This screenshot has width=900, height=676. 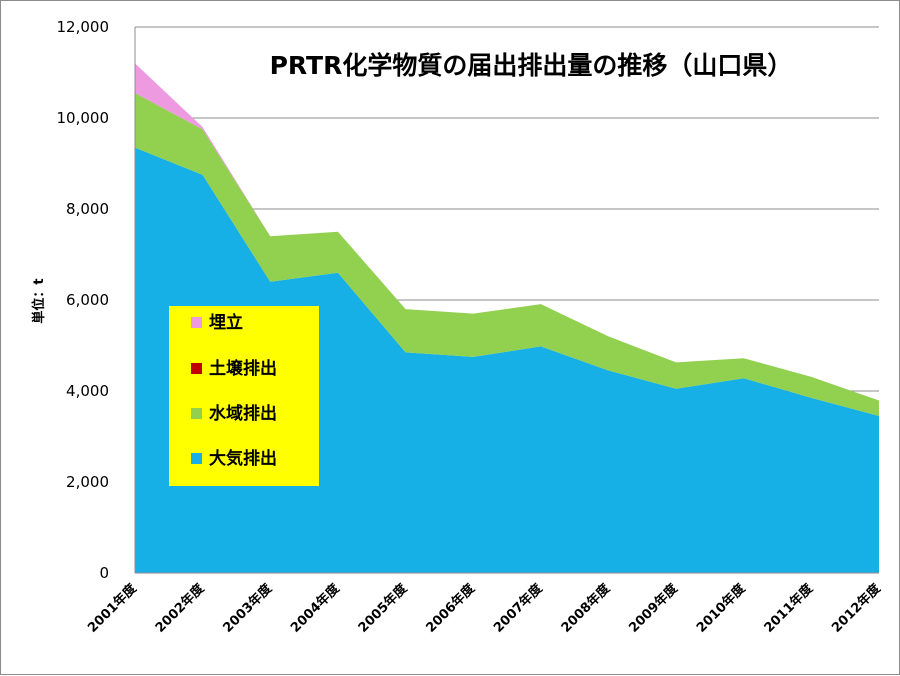 I want to click on y-tick-label: 0, so click(x=104, y=573).